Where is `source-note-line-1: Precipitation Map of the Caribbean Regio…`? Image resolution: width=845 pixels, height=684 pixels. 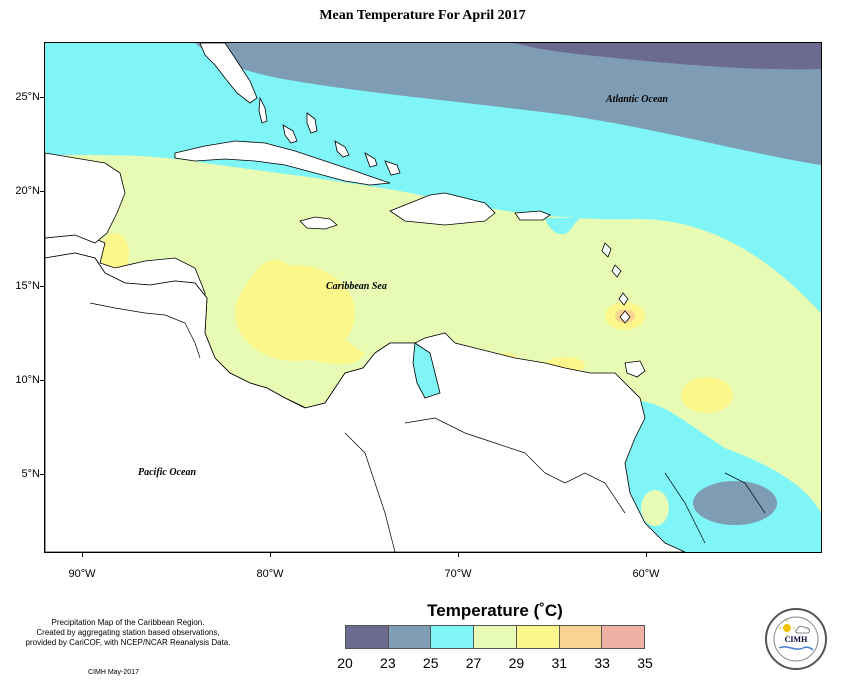
source-note-line-1: Precipitation Map of the Caribbean Regio… is located at coordinates (128, 622).